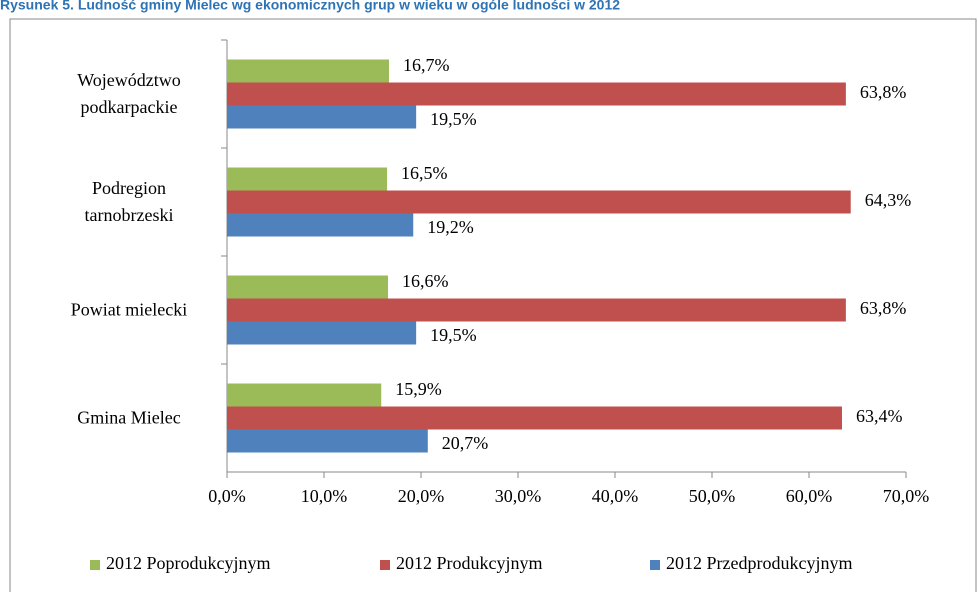 The width and height of the screenshot is (978, 592). I want to click on y-tick-label: Gmina Mielec, so click(129, 417).